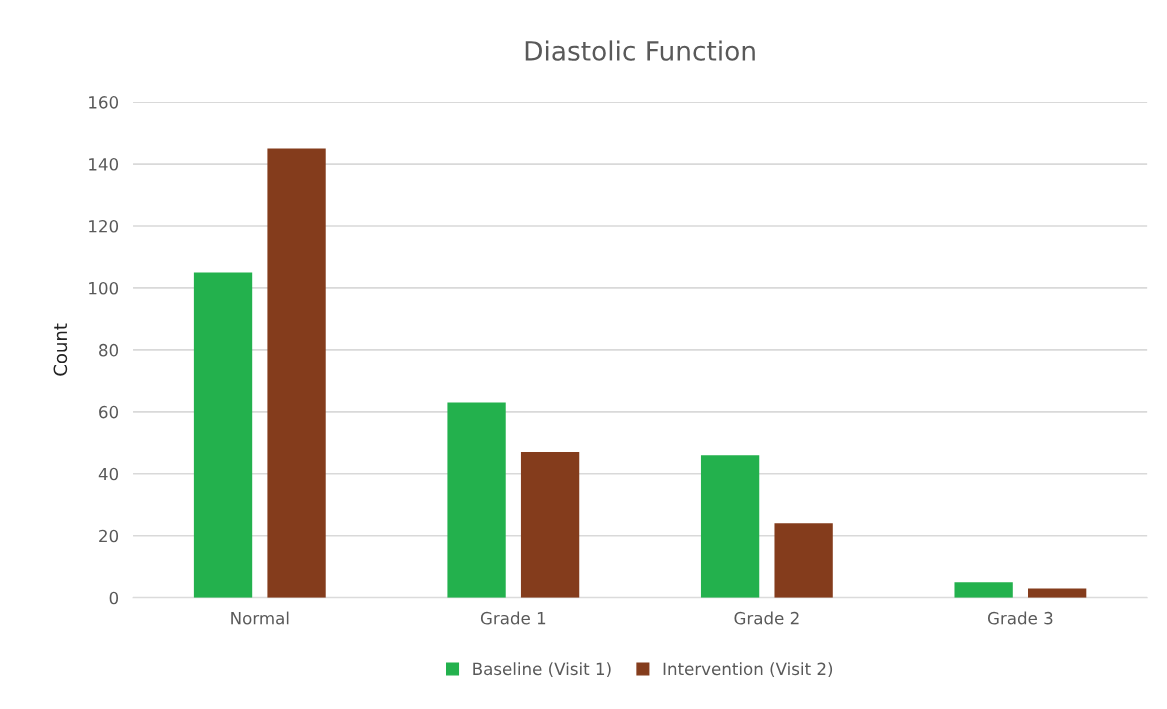  I want to click on y-tick-label: 140, so click(104, 164).